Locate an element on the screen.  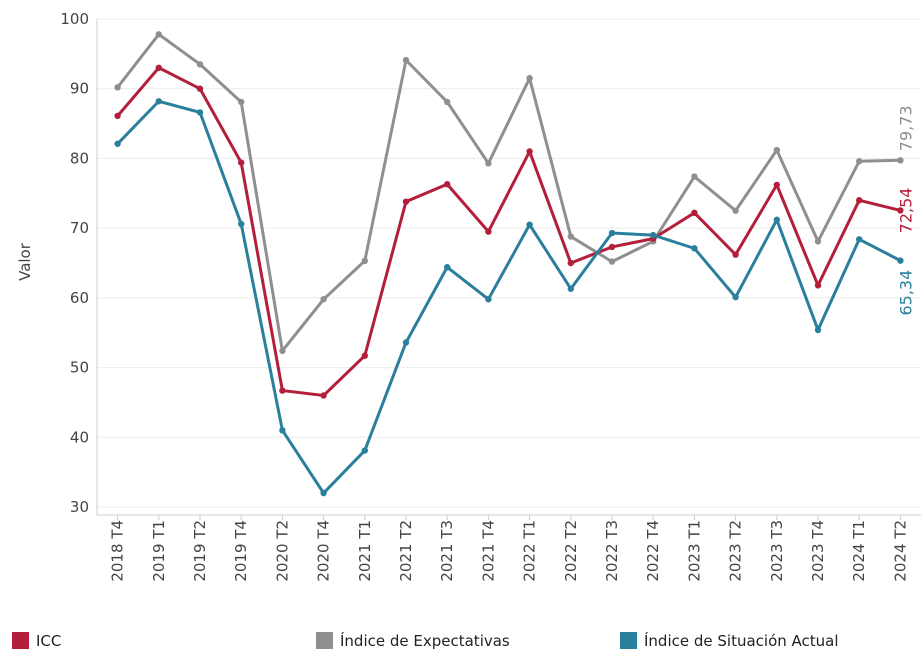
x-tick-label: 2022 T3 is located at coordinates (612, 551).